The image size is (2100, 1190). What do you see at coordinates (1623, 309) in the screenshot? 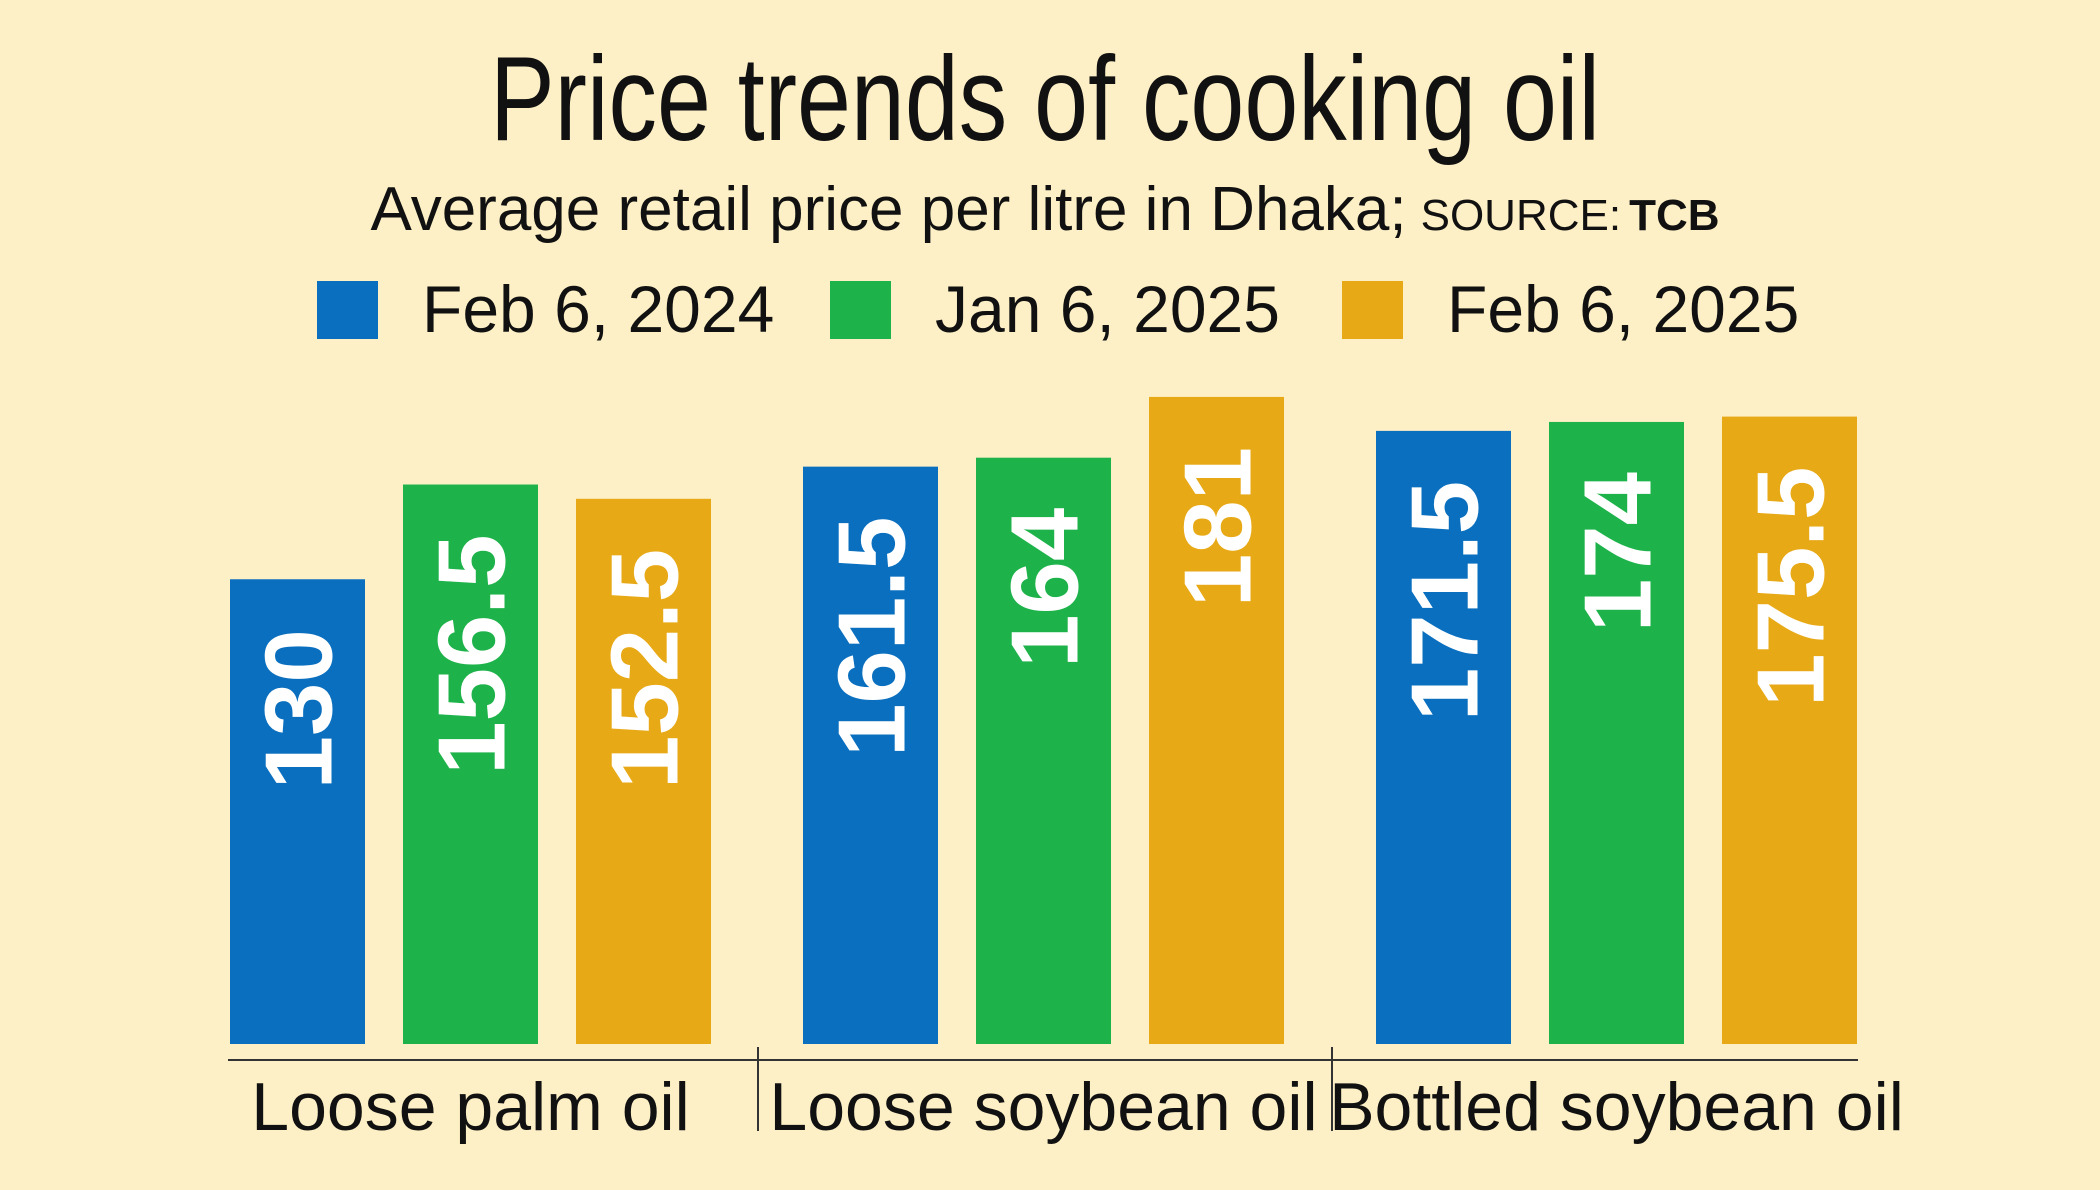
I see `legend-label: Feb 6, 2025` at bounding box center [1623, 309].